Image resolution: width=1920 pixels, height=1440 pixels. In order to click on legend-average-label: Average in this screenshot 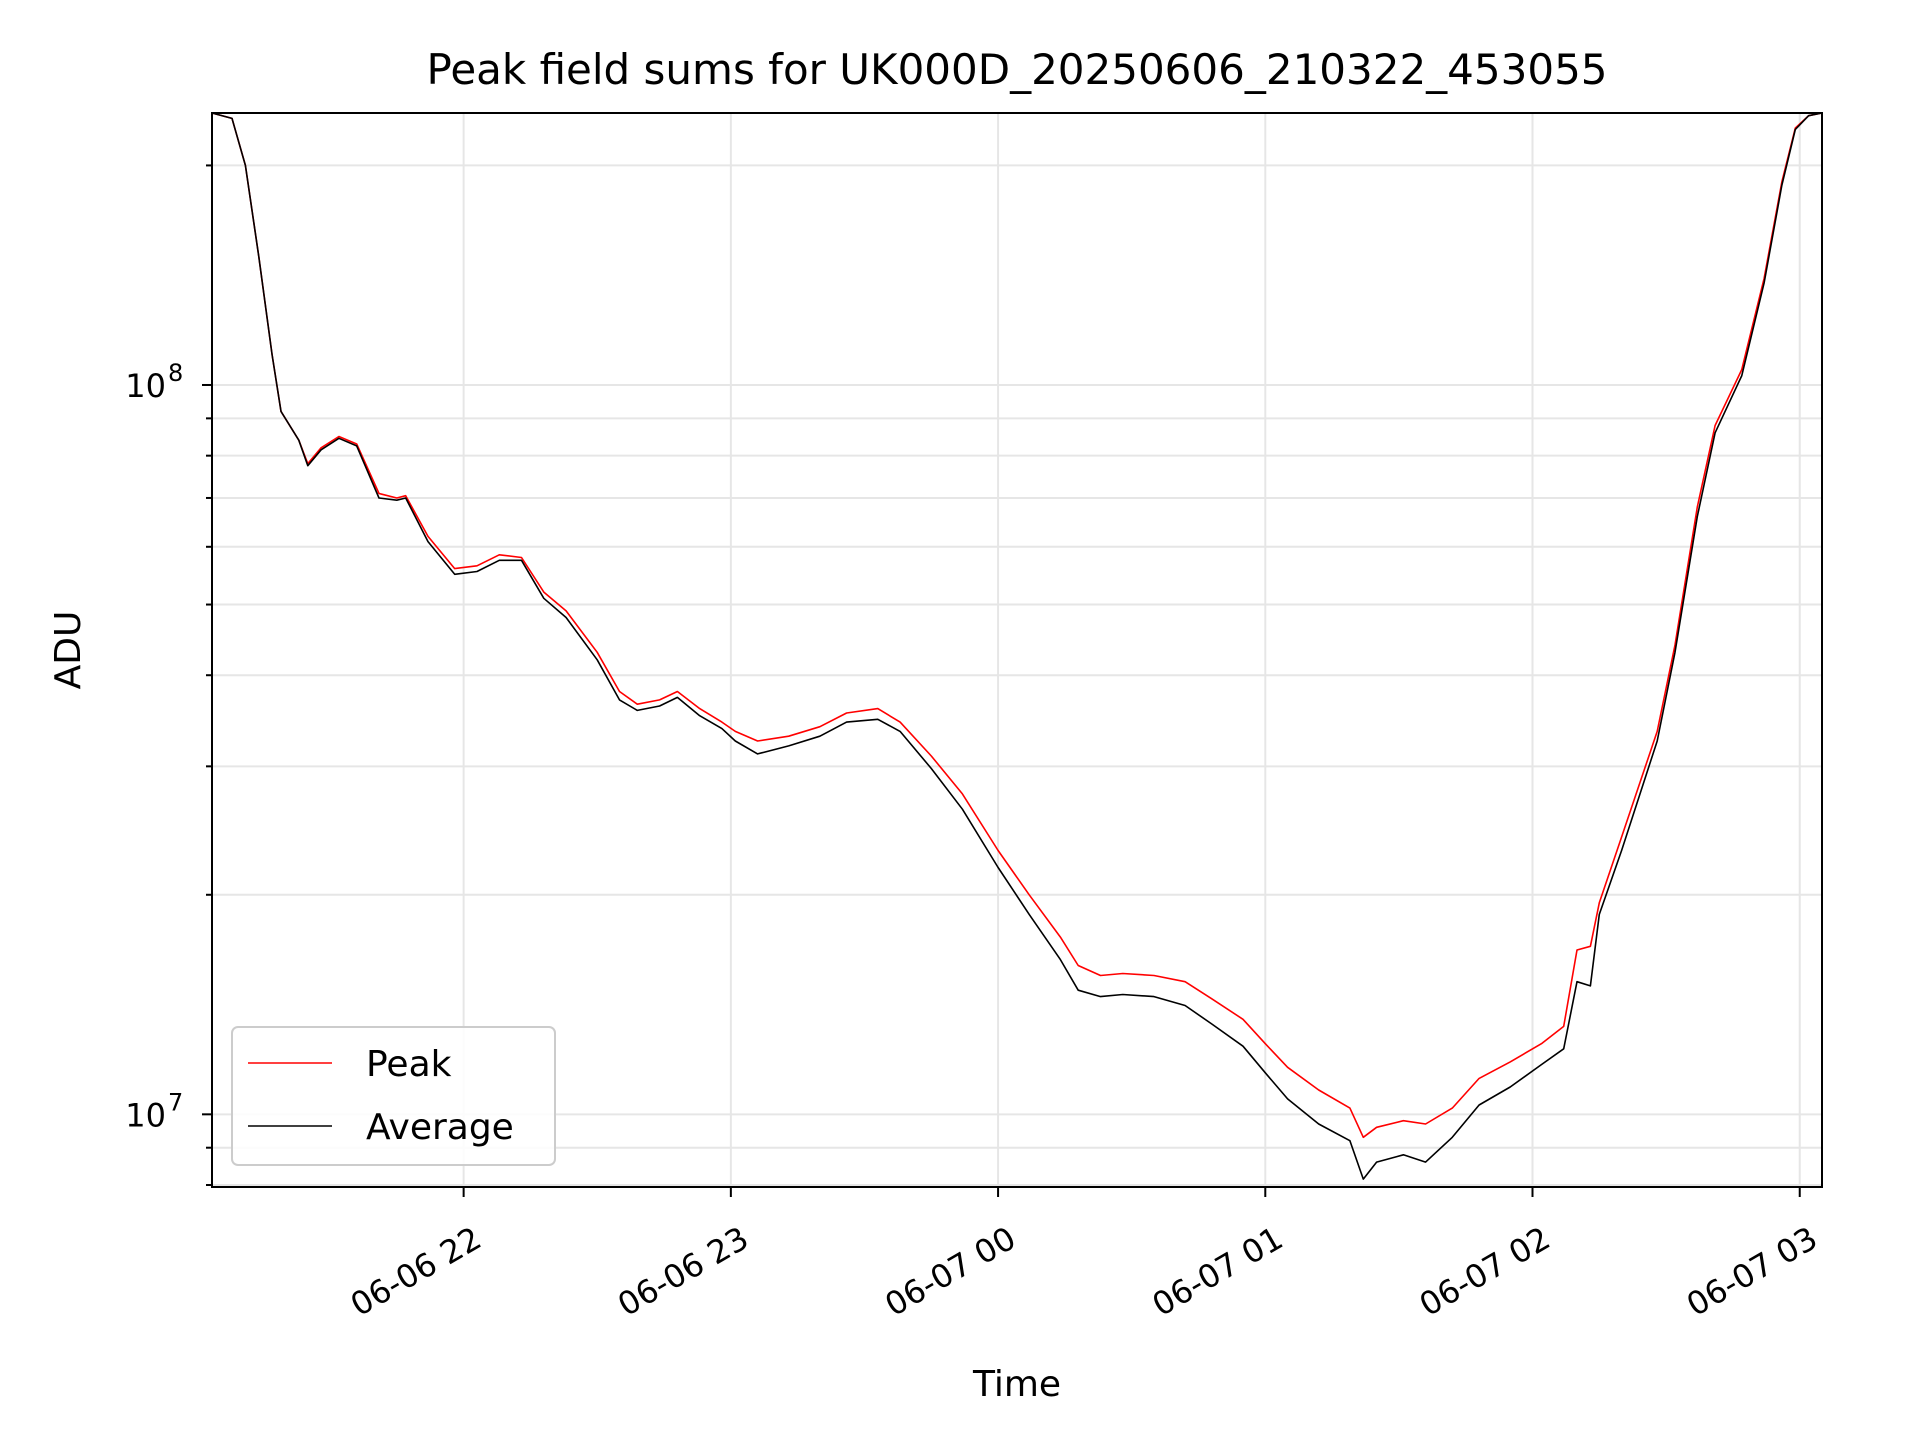, I will do `click(440, 1127)`.